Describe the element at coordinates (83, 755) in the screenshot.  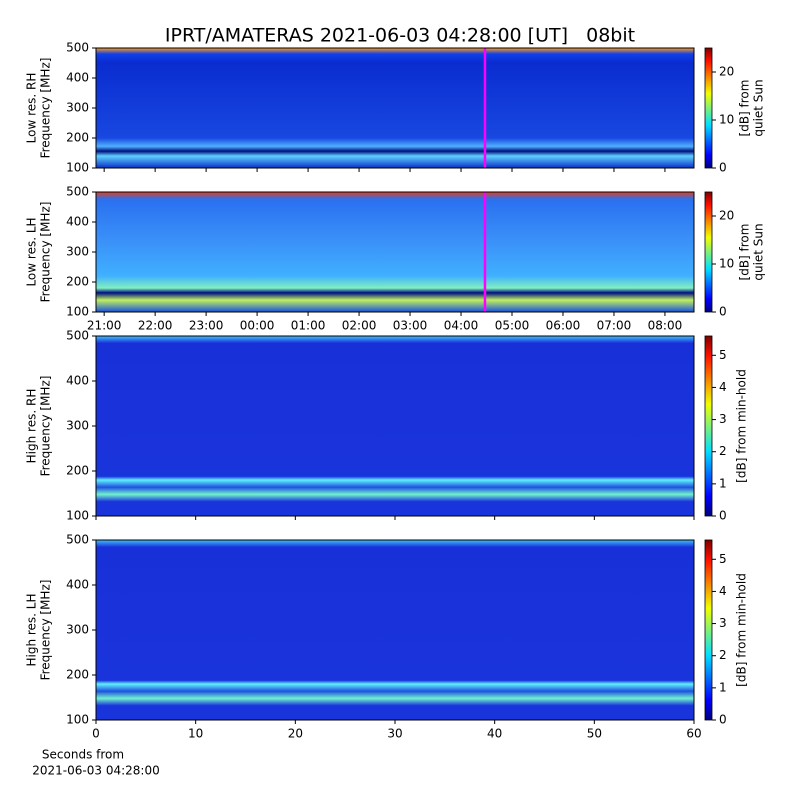
I see `x-axis-label: Seconds from` at that location.